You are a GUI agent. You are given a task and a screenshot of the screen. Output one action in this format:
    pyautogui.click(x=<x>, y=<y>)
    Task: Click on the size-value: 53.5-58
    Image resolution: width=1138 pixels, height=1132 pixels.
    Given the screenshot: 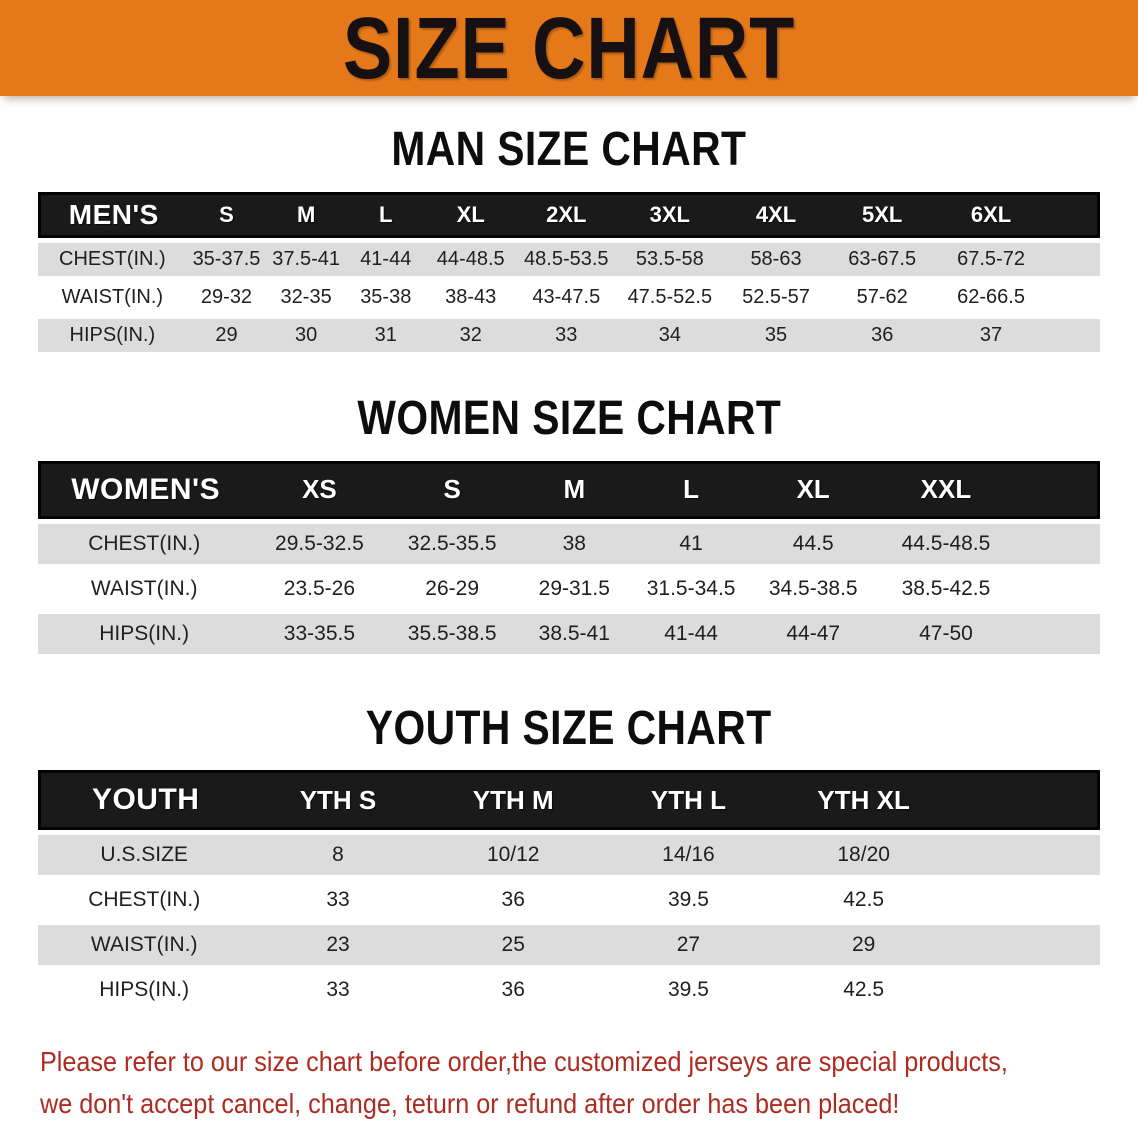 What is the action you would take?
    pyautogui.click(x=669, y=259)
    